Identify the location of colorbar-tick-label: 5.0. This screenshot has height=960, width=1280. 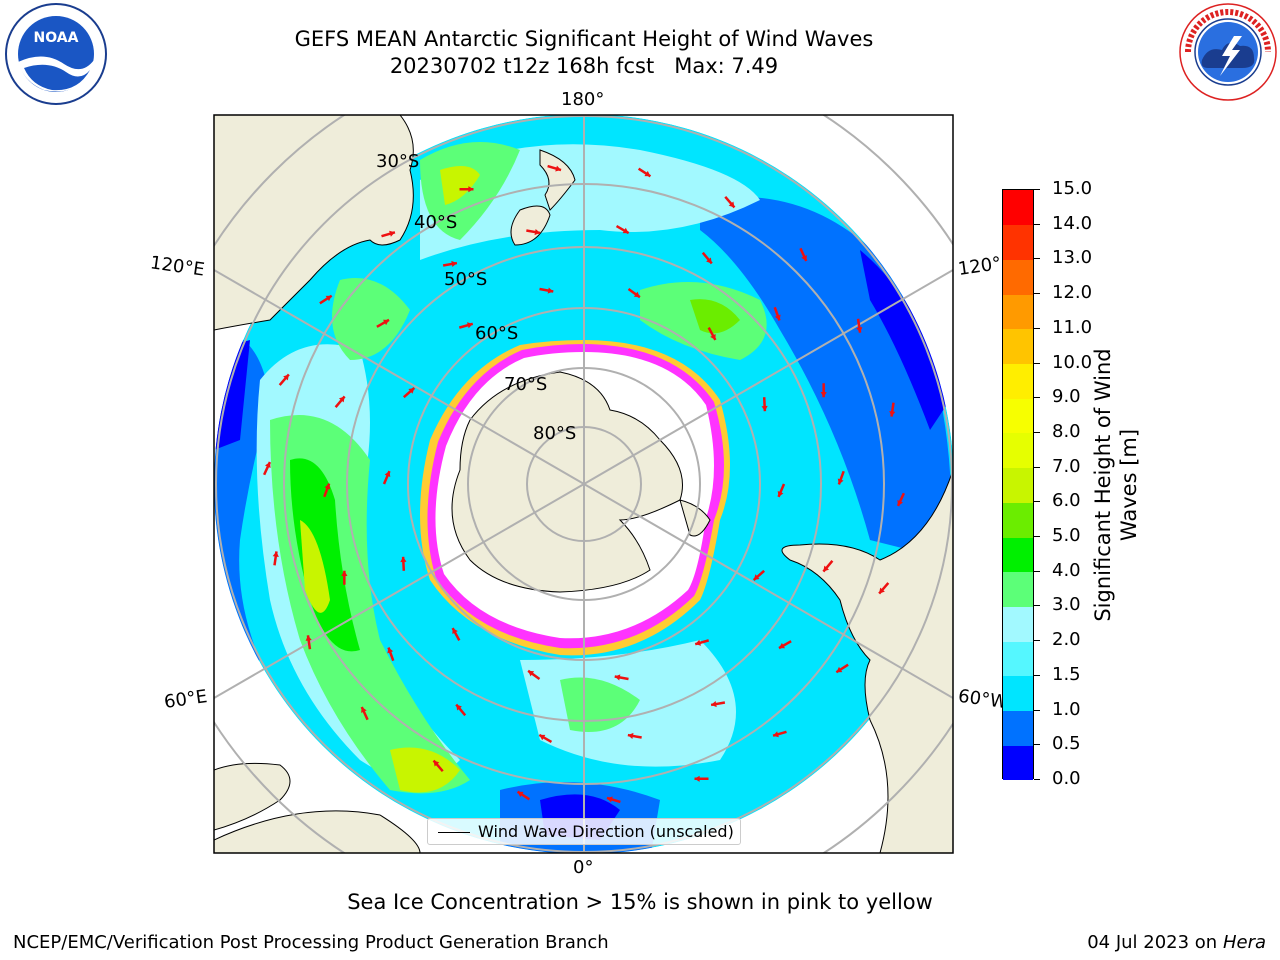
(1066, 536).